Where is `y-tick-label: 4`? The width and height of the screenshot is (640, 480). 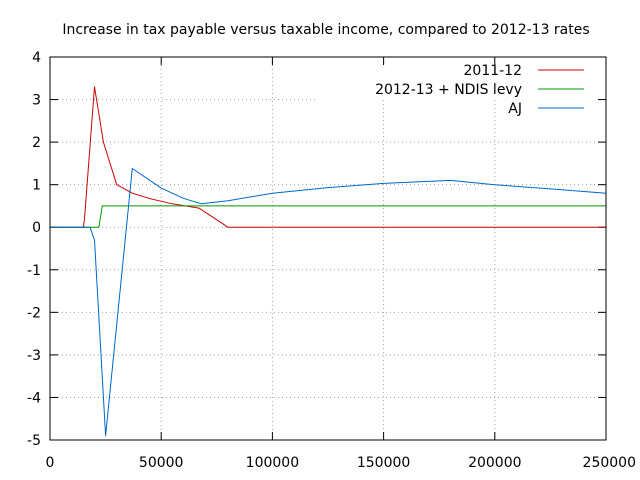
y-tick-label: 4 is located at coordinates (36, 58).